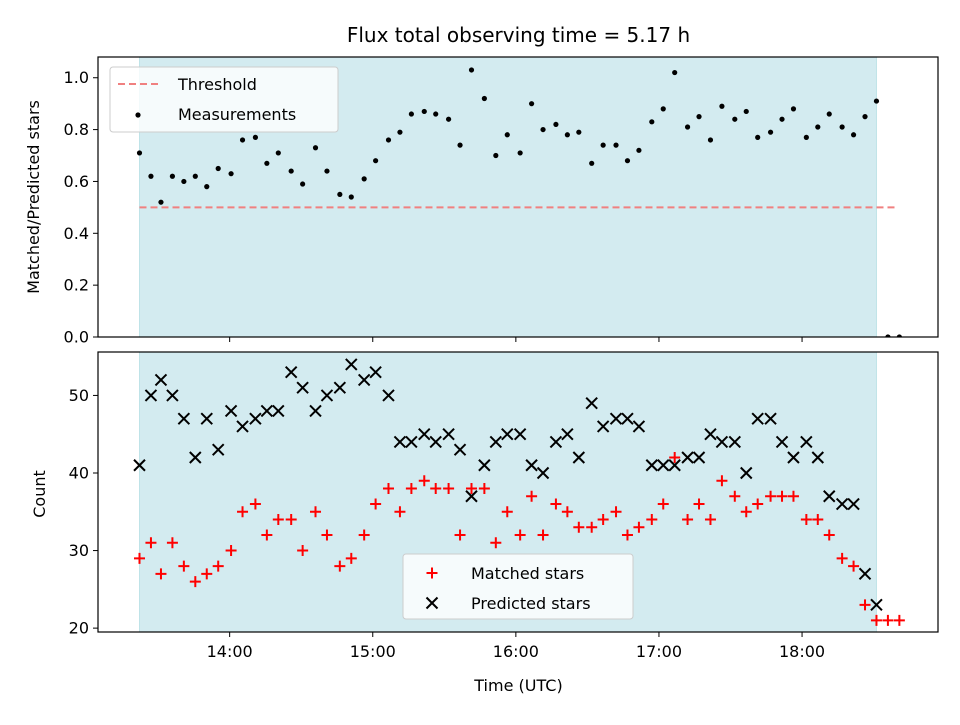  I want to click on top-y-tick-label: 1.0, so click(76, 77).